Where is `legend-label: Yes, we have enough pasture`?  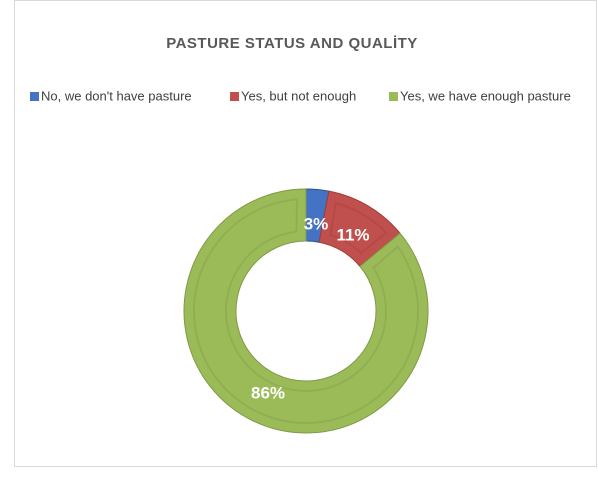
legend-label: Yes, we have enough pasture is located at coordinates (485, 95).